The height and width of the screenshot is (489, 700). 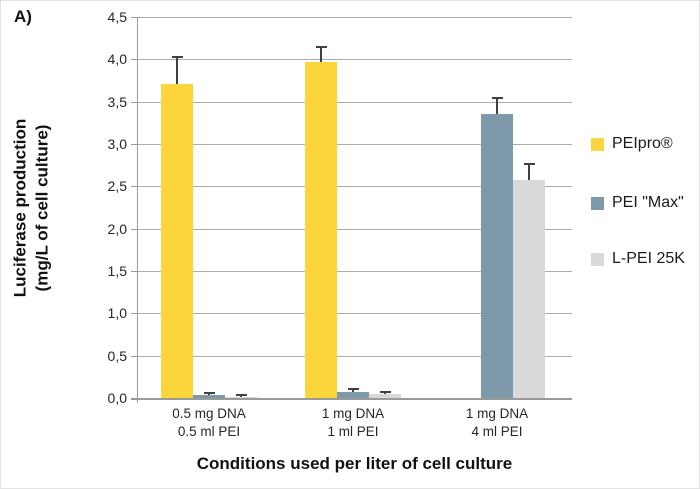 I want to click on y-axis-title-line1: Luciferase production, so click(x=20, y=208).